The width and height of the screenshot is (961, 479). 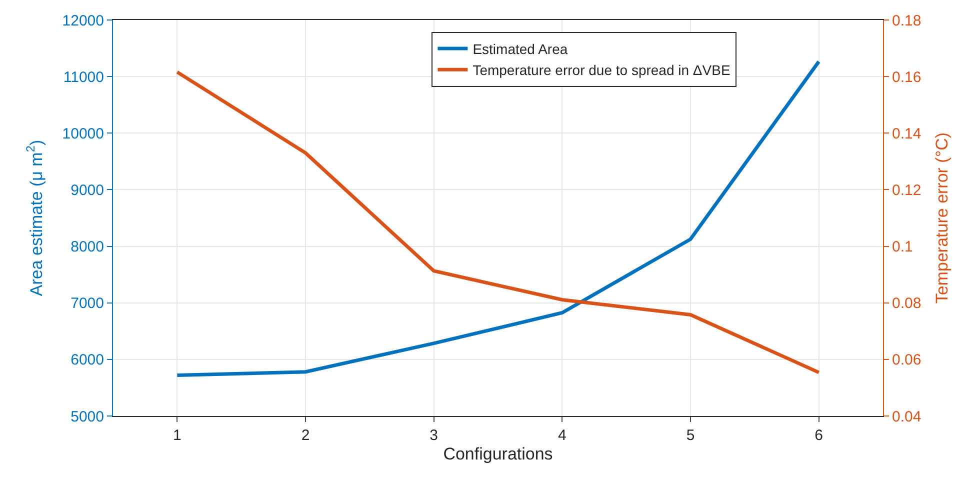 I want to click on legend-label: Estimated Area, so click(x=520, y=48).